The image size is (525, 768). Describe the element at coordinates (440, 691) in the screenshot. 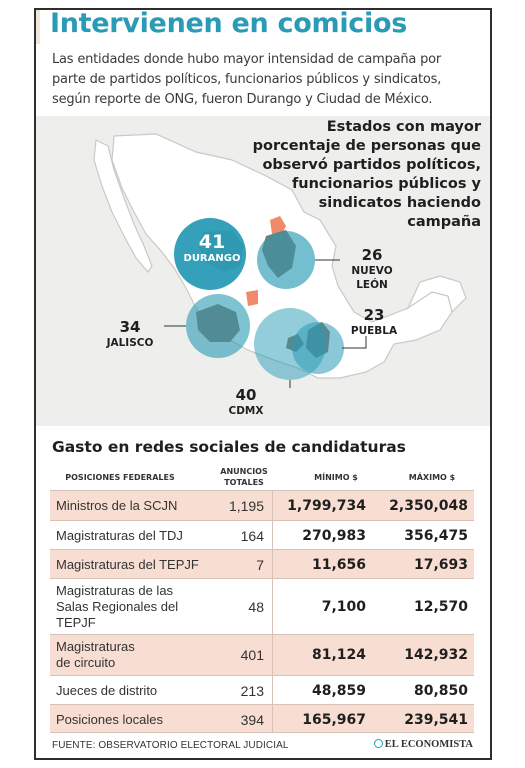

I see `cell-max: 80,850` at that location.